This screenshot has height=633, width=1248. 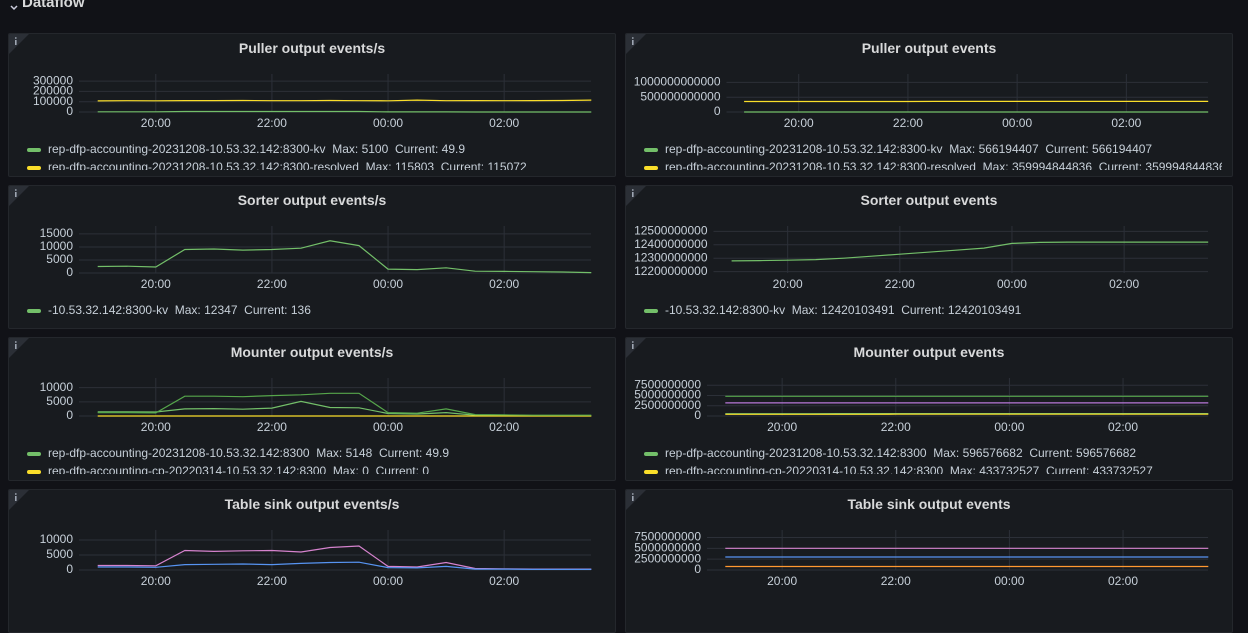 I want to click on panel-title: Table sink output events/s, so click(x=312, y=504).